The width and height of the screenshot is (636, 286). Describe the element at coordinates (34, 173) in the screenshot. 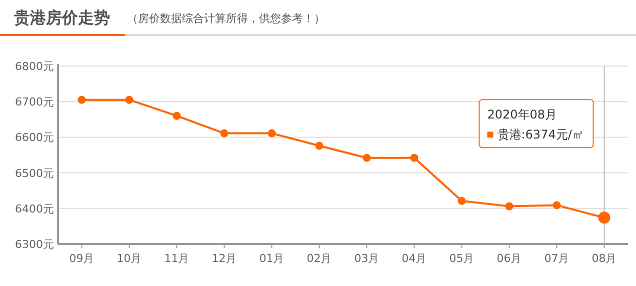

I see `y-tick-label: 6500元` at that location.